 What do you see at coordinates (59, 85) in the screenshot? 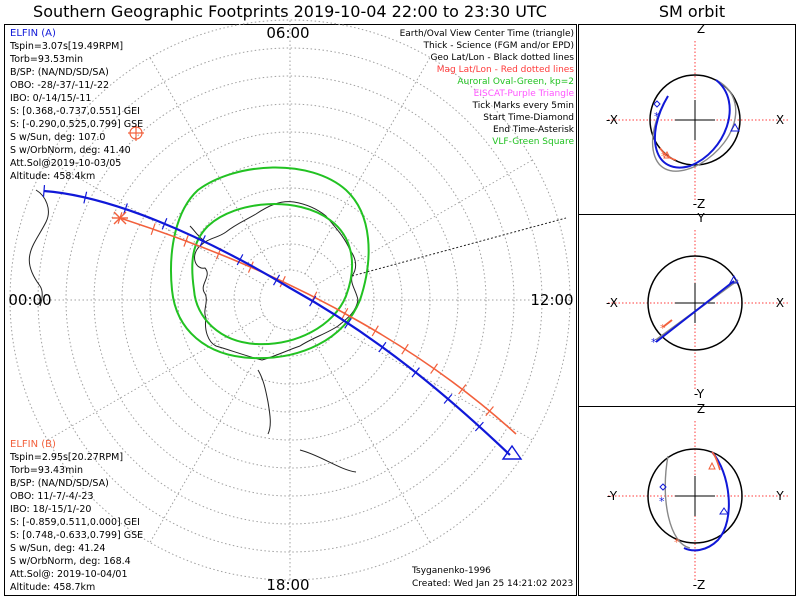
I see `info-line: OBO: -28/-37/-11/-22` at bounding box center [59, 85].